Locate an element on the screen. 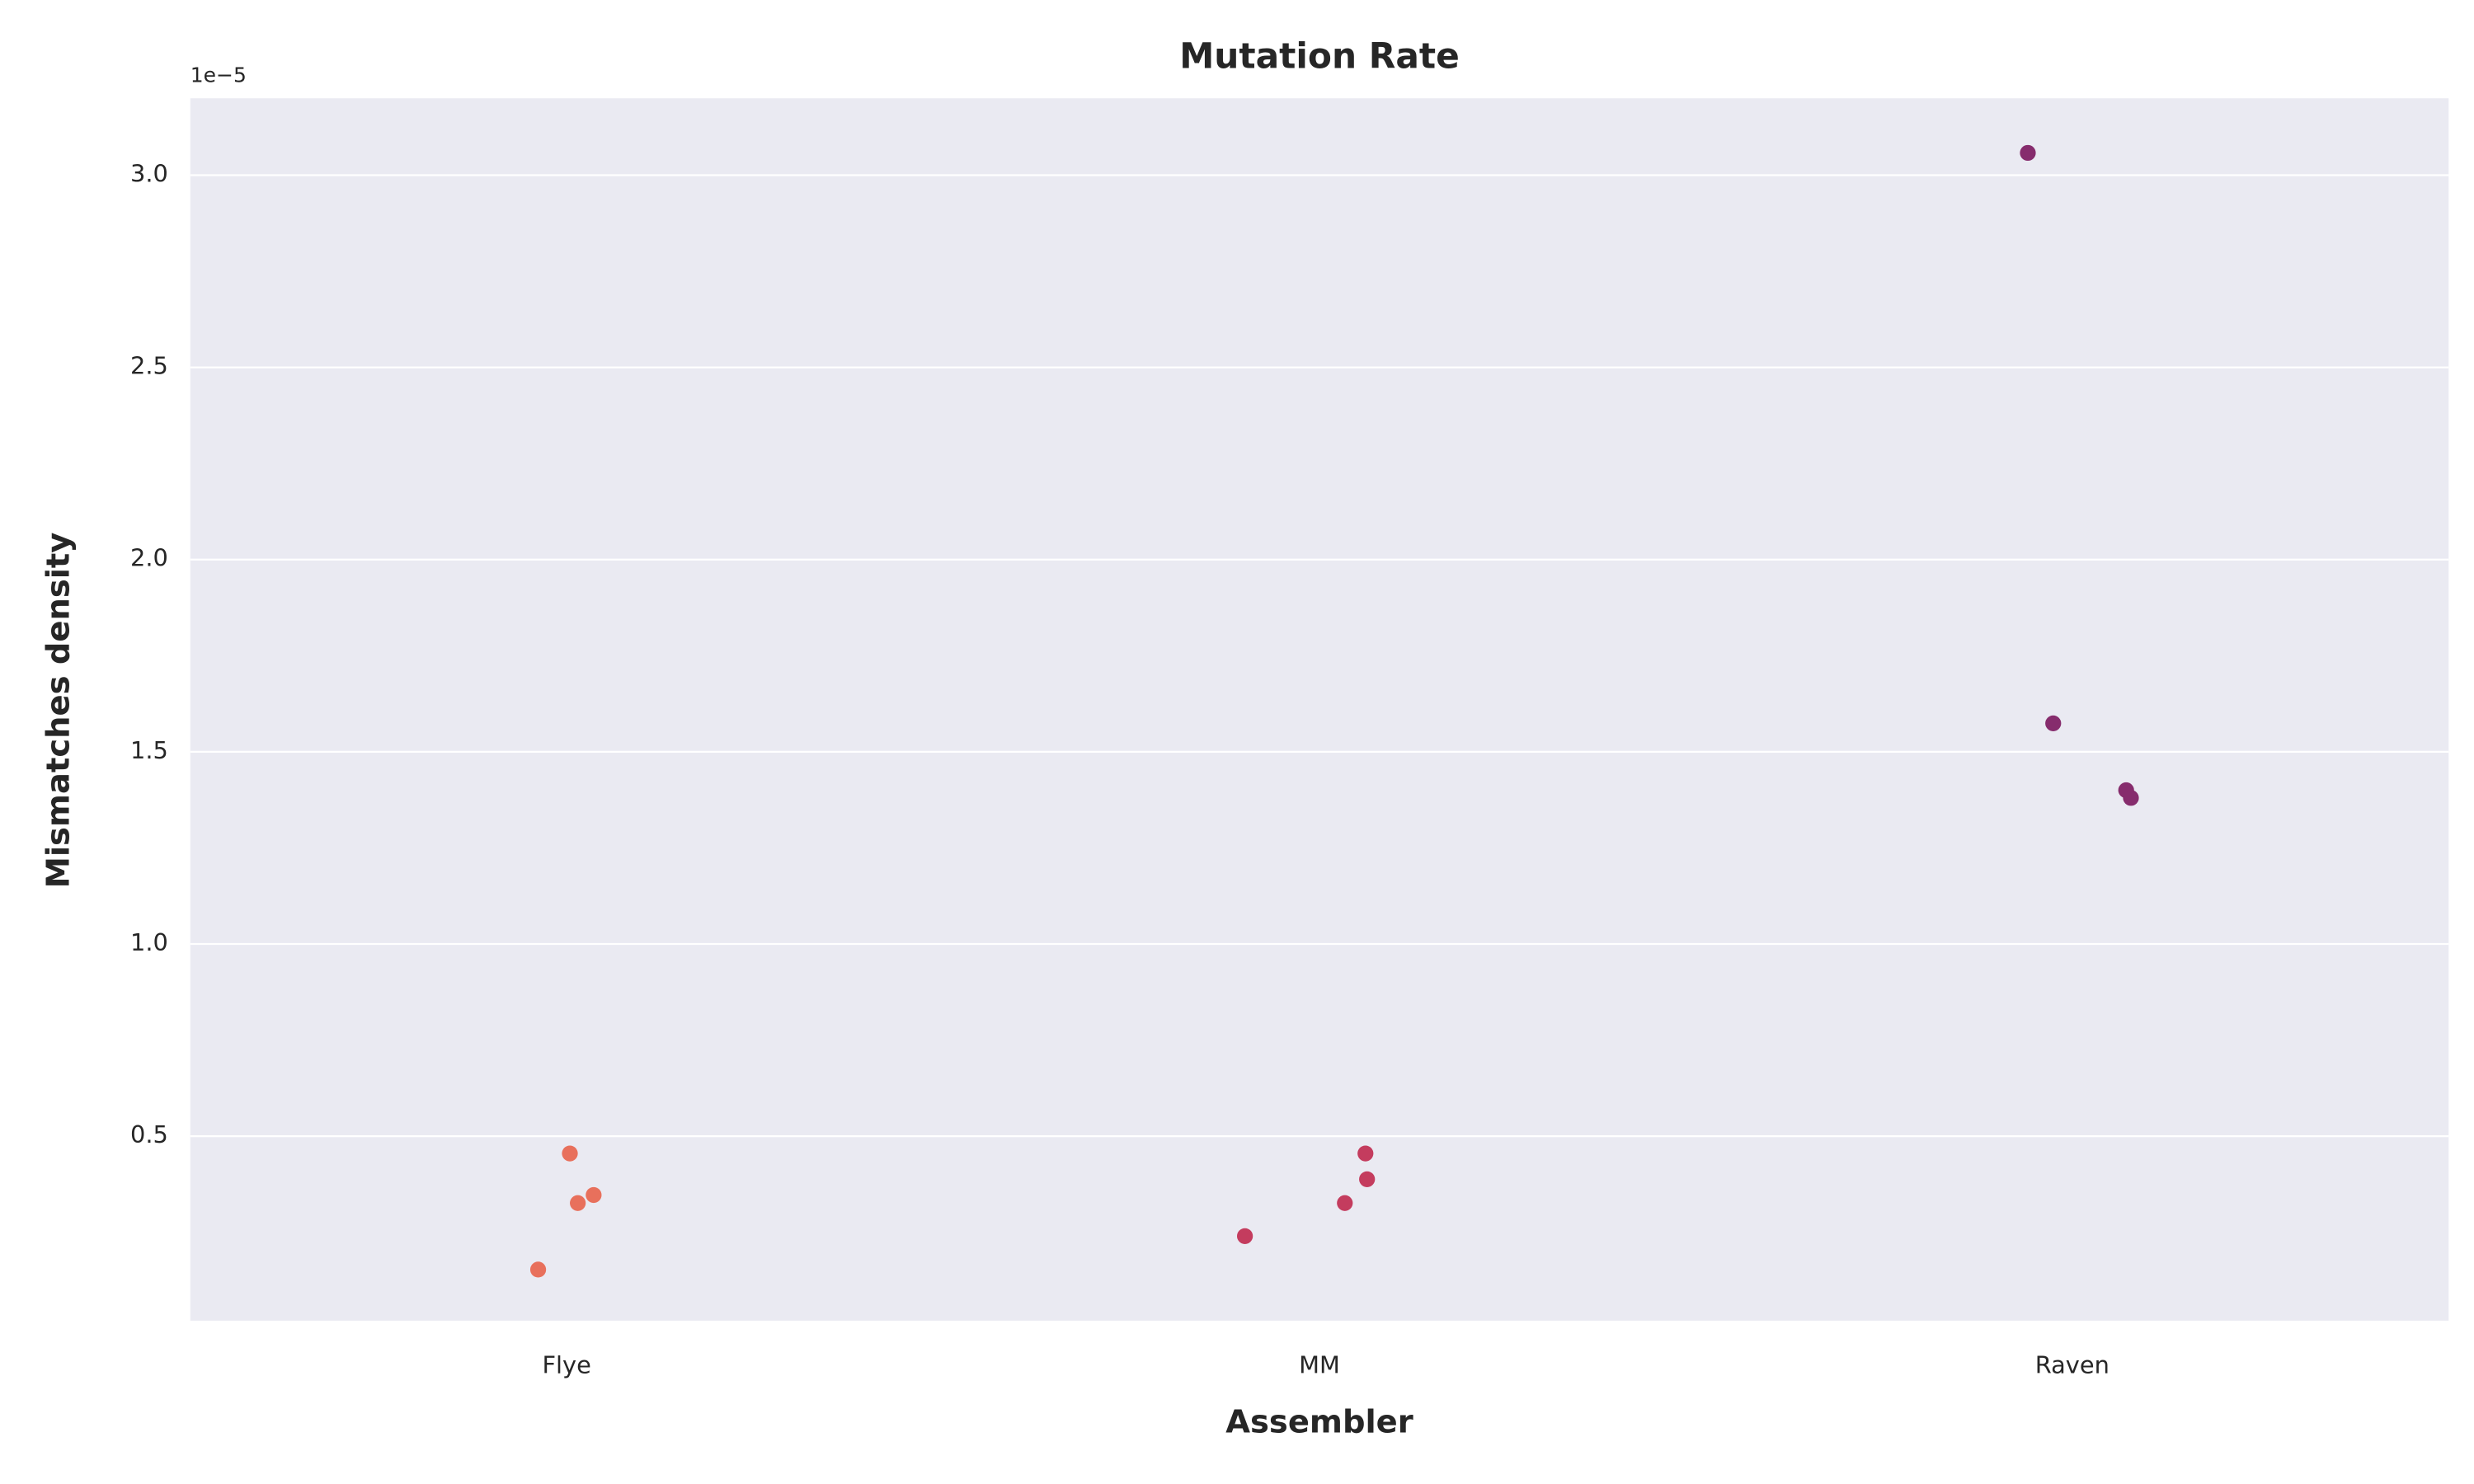  y-tick-label: 3.0 is located at coordinates (149, 173).